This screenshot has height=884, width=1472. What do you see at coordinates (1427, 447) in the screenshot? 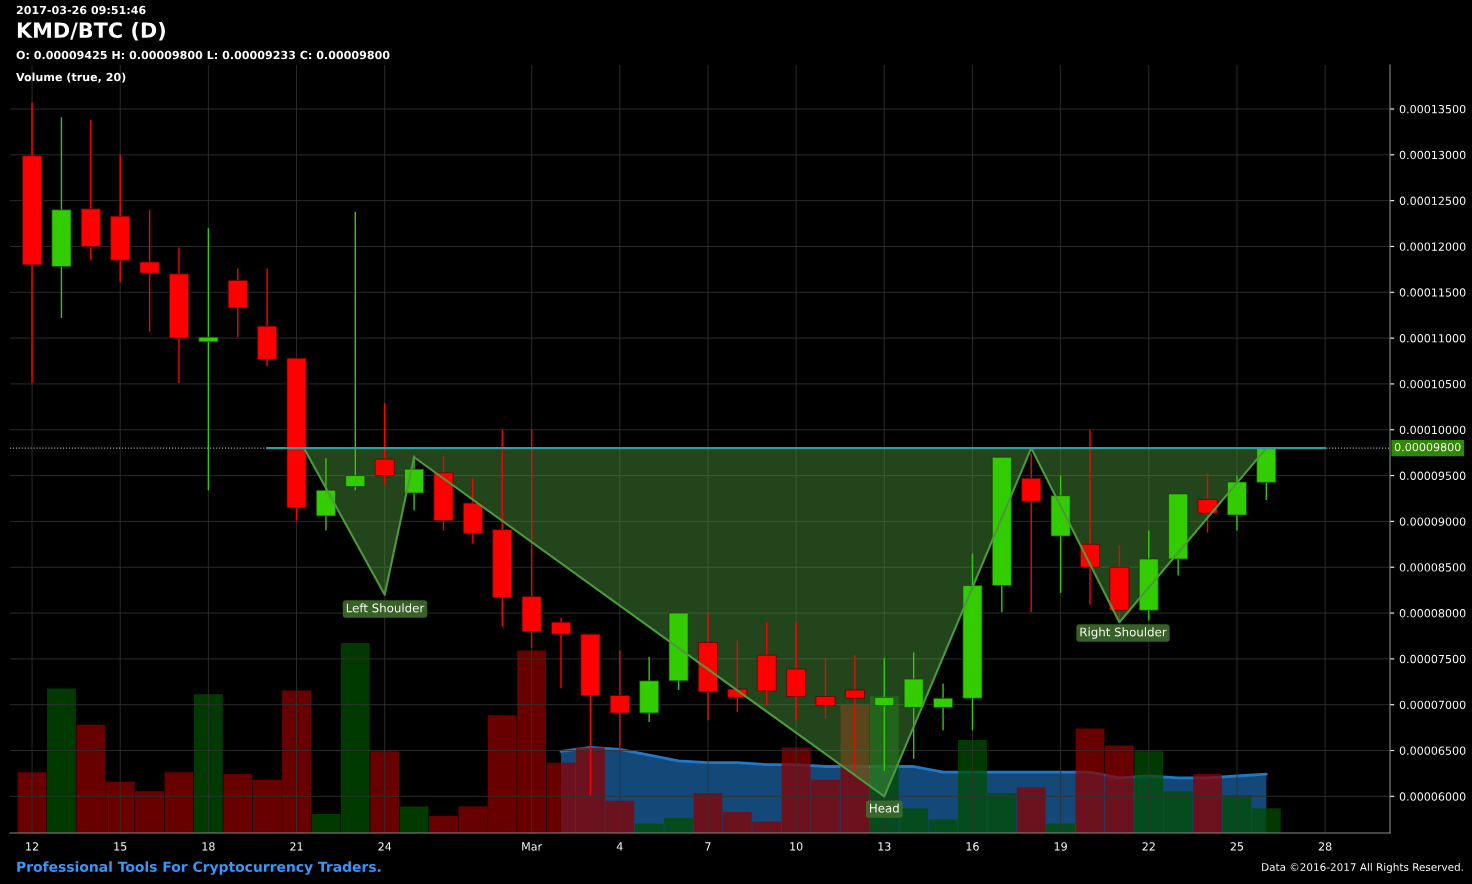
I see `ref-line-label: 0.00009800` at bounding box center [1427, 447].